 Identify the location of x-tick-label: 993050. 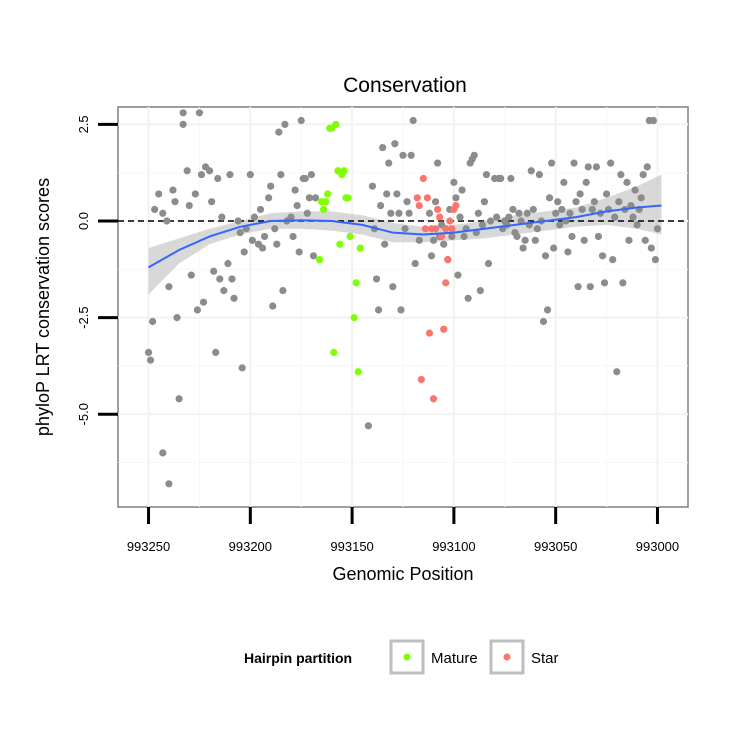
(555, 546).